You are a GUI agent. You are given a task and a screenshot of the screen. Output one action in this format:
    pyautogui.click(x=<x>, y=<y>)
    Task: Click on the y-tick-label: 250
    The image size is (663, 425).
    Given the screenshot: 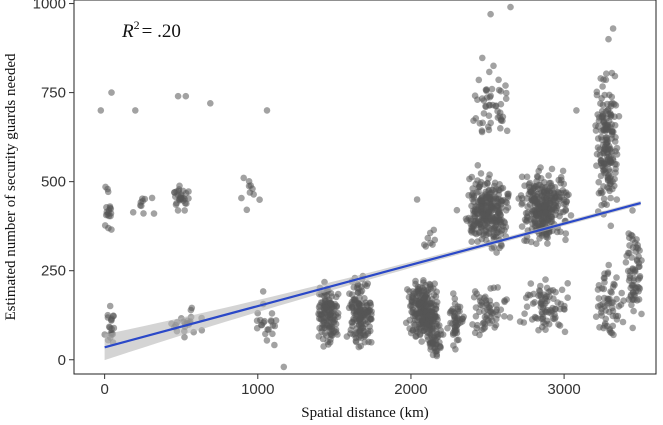 What is the action you would take?
    pyautogui.click(x=53, y=271)
    